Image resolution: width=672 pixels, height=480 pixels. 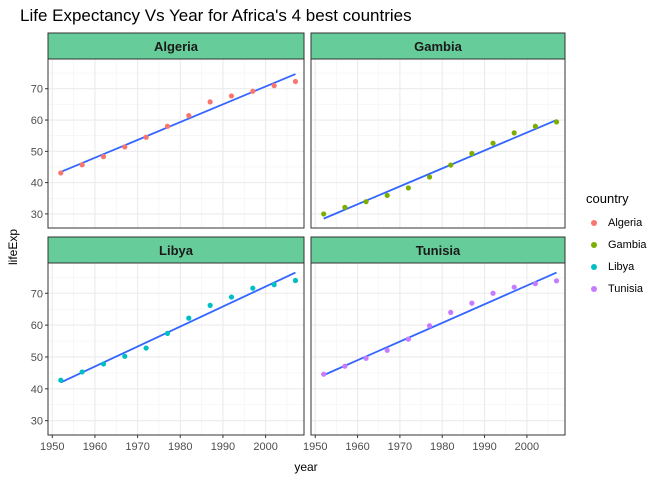 What do you see at coordinates (556, 281) in the screenshot?
I see `data-point-tunisia-2007` at bounding box center [556, 281].